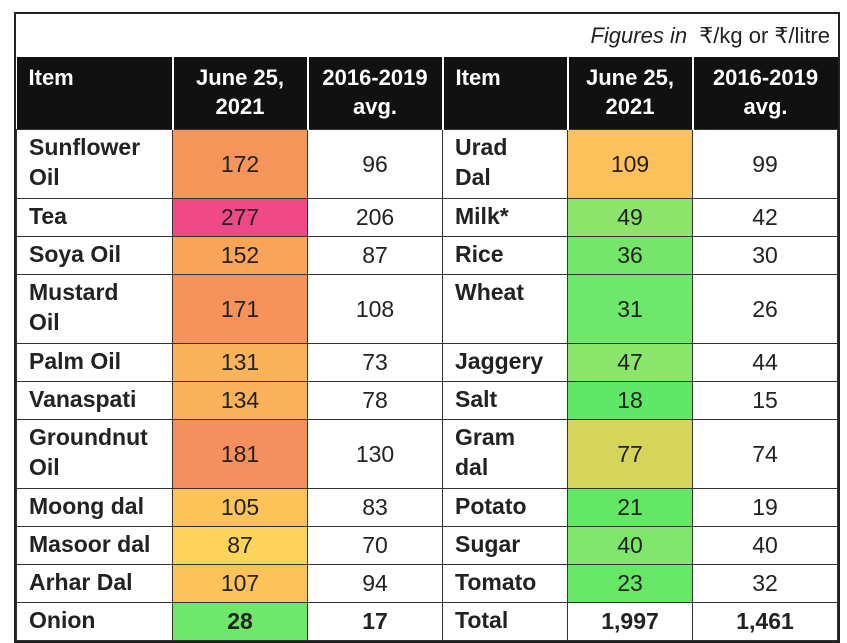  I want to click on item-cell: Gram dal, so click(505, 454).